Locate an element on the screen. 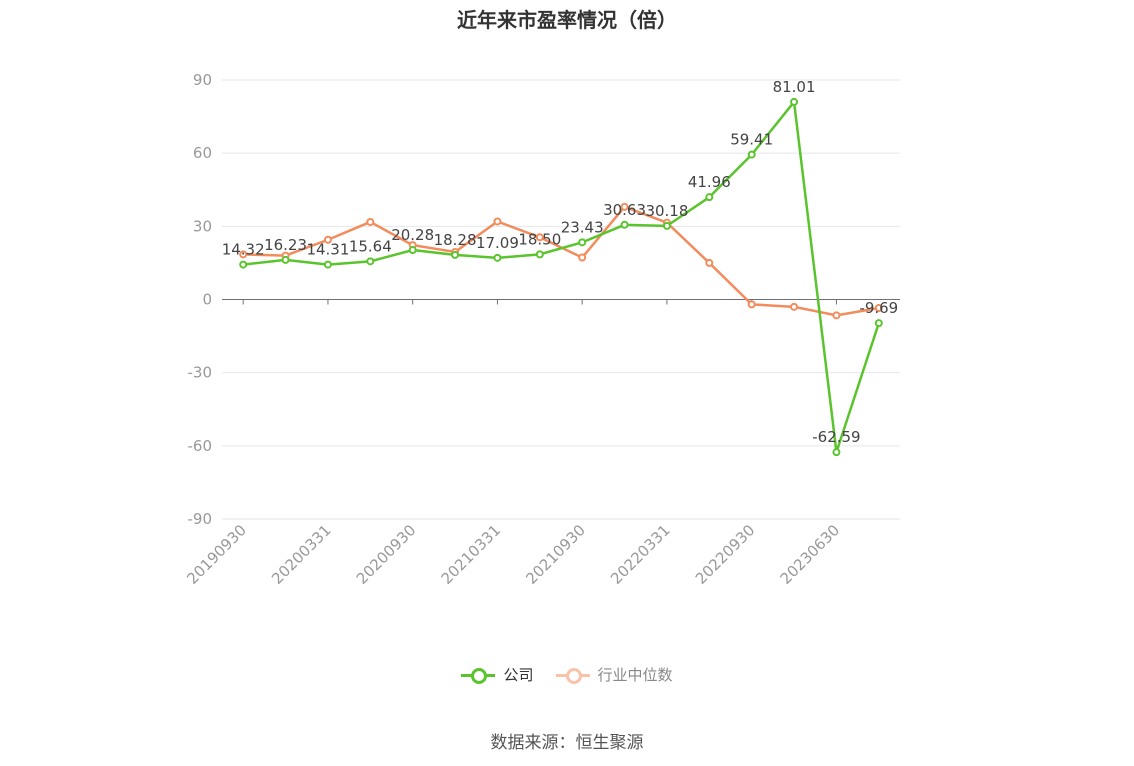 This screenshot has height=766, width=1134. data-label-company: 14.31 is located at coordinates (327, 250).